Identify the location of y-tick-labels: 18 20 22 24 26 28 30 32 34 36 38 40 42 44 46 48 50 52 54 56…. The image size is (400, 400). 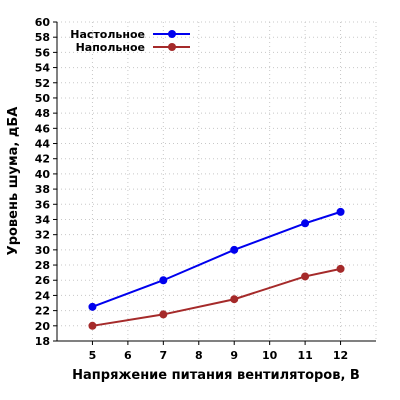
(46, 182).